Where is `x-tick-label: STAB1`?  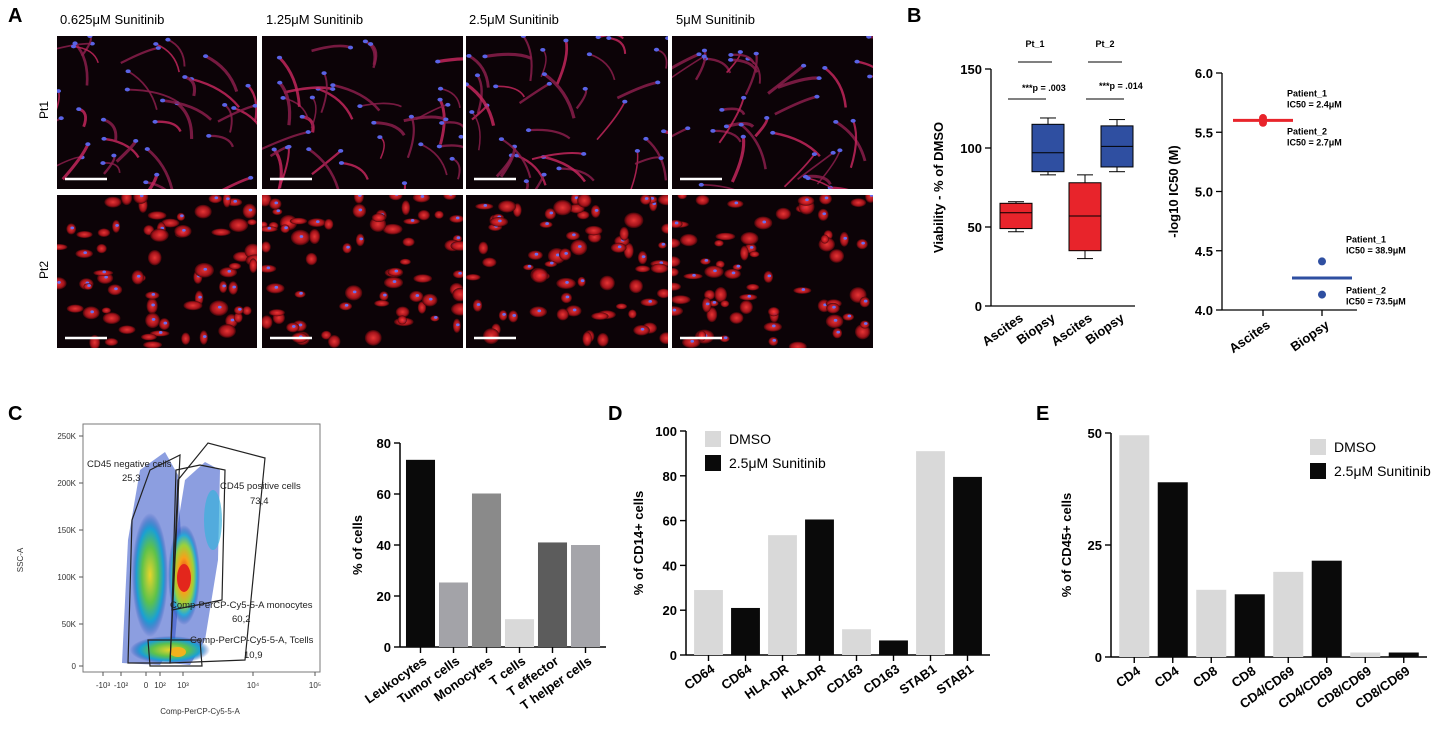 x-tick-label: STAB1 is located at coordinates (954, 679).